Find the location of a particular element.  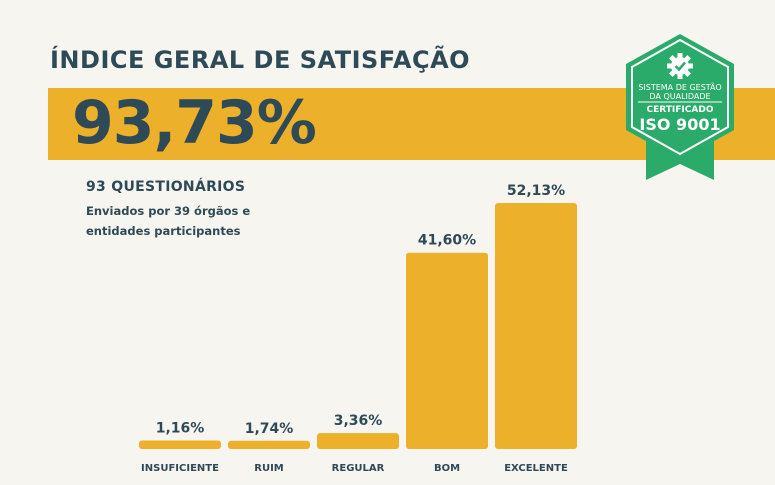

value-label-bom: 41,60% is located at coordinates (447, 241).